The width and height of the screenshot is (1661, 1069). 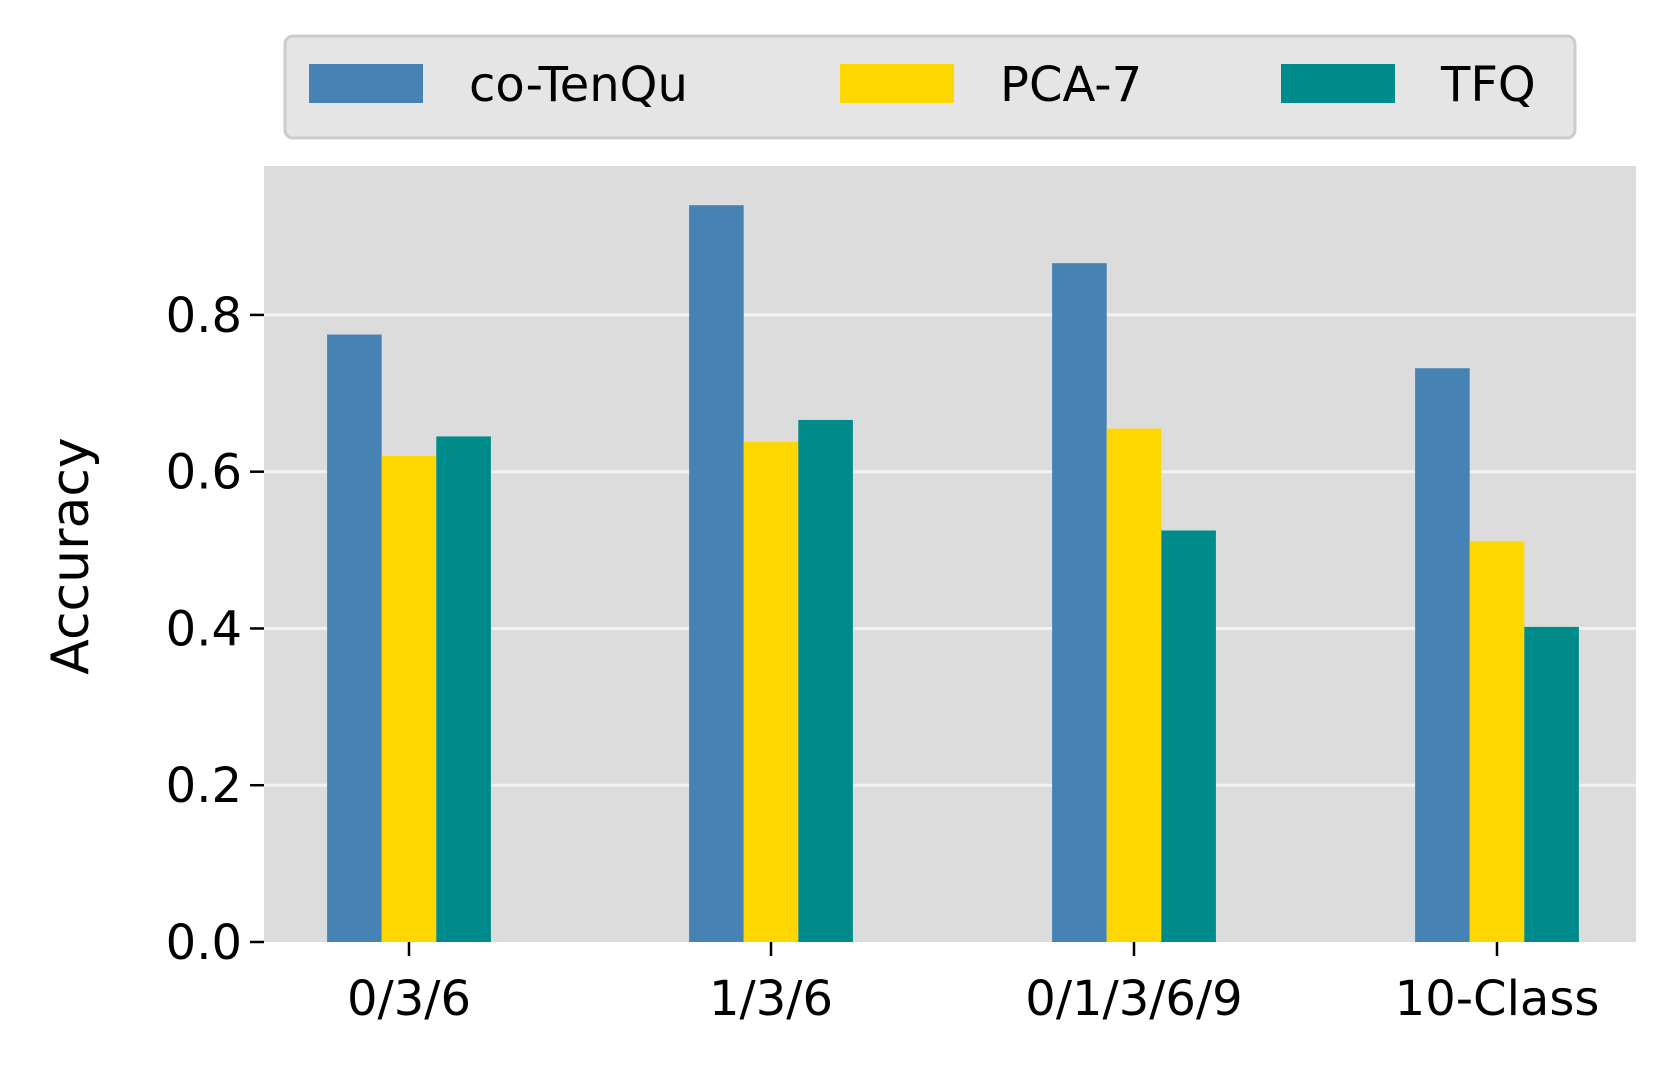 What do you see at coordinates (204, 629) in the screenshot?
I see `y-tick-label: 0.4` at bounding box center [204, 629].